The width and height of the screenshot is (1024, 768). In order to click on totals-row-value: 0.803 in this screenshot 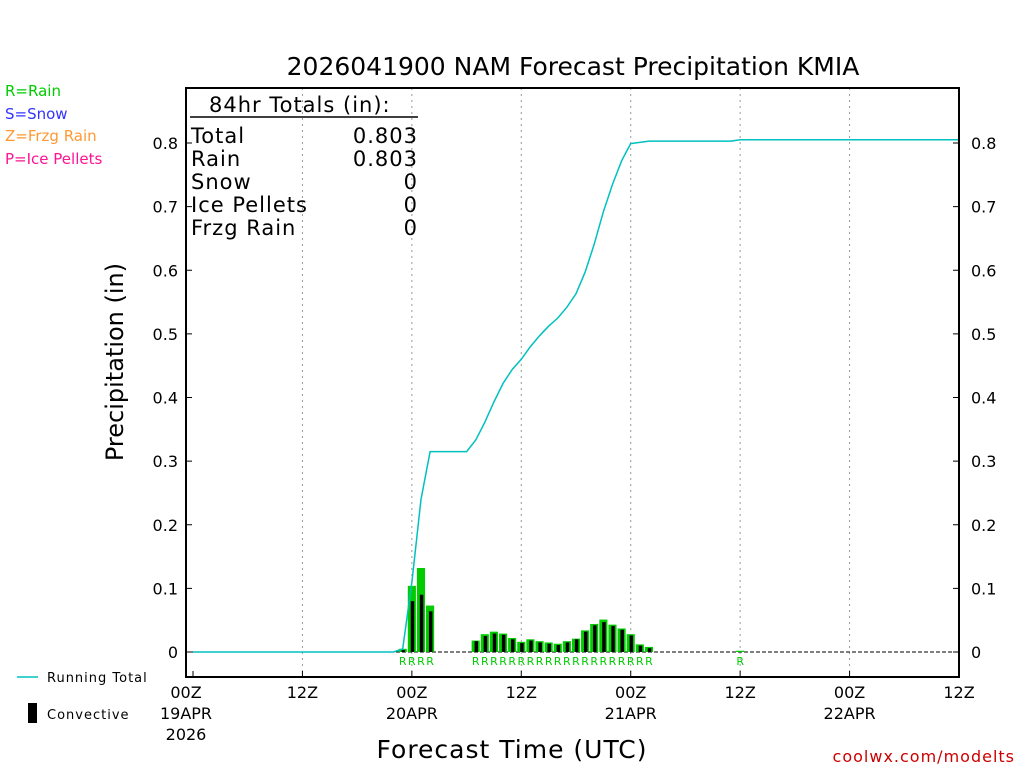, I will do `click(385, 136)`.